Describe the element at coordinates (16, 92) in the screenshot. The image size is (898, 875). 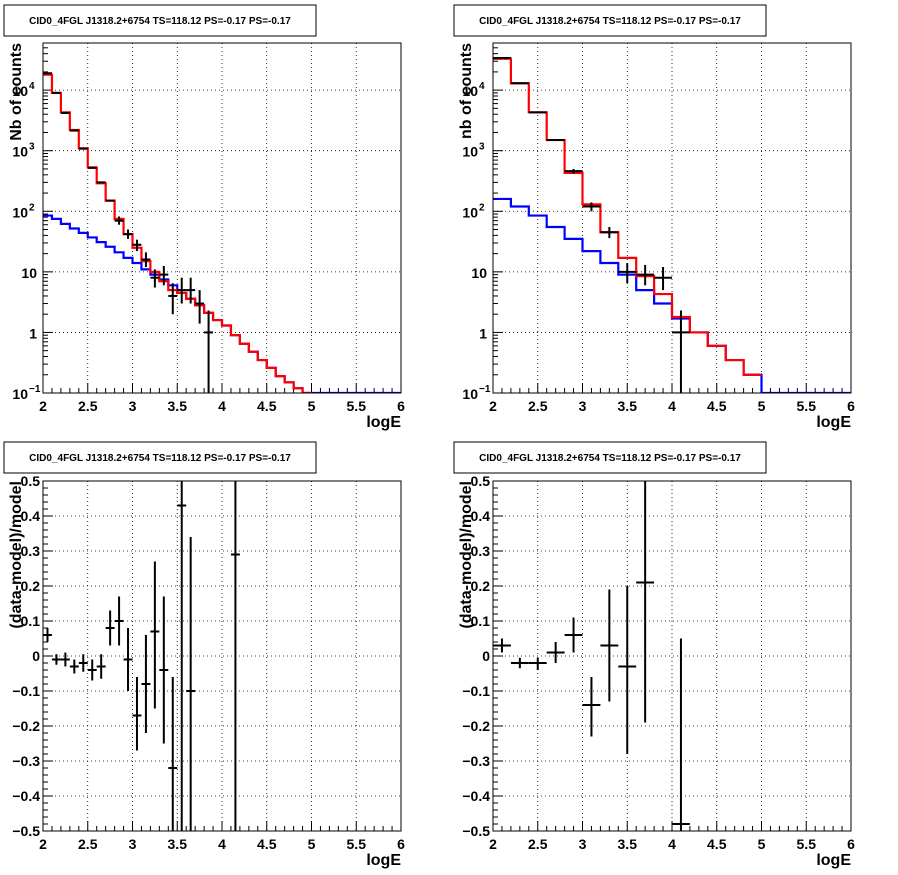
I see `y-axis-label: Nb of counts` at that location.